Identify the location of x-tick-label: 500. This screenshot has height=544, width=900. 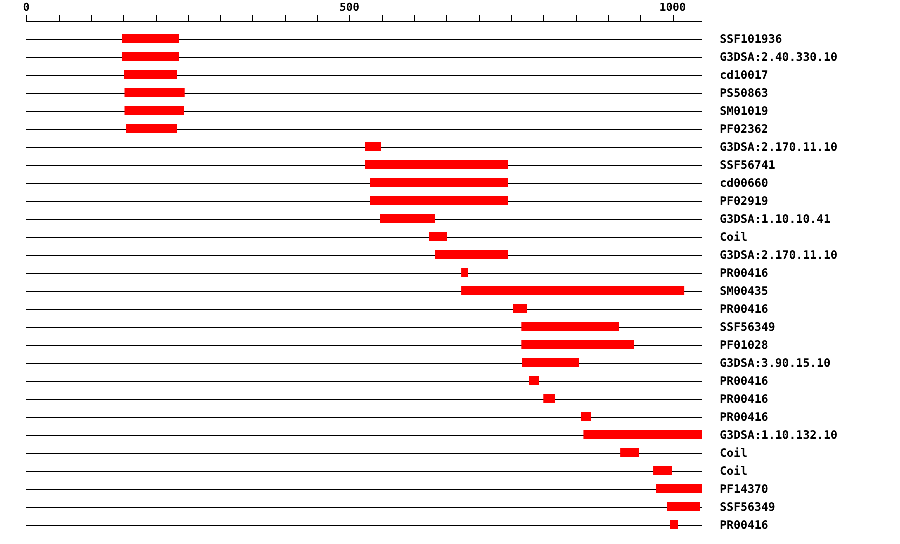
(350, 7).